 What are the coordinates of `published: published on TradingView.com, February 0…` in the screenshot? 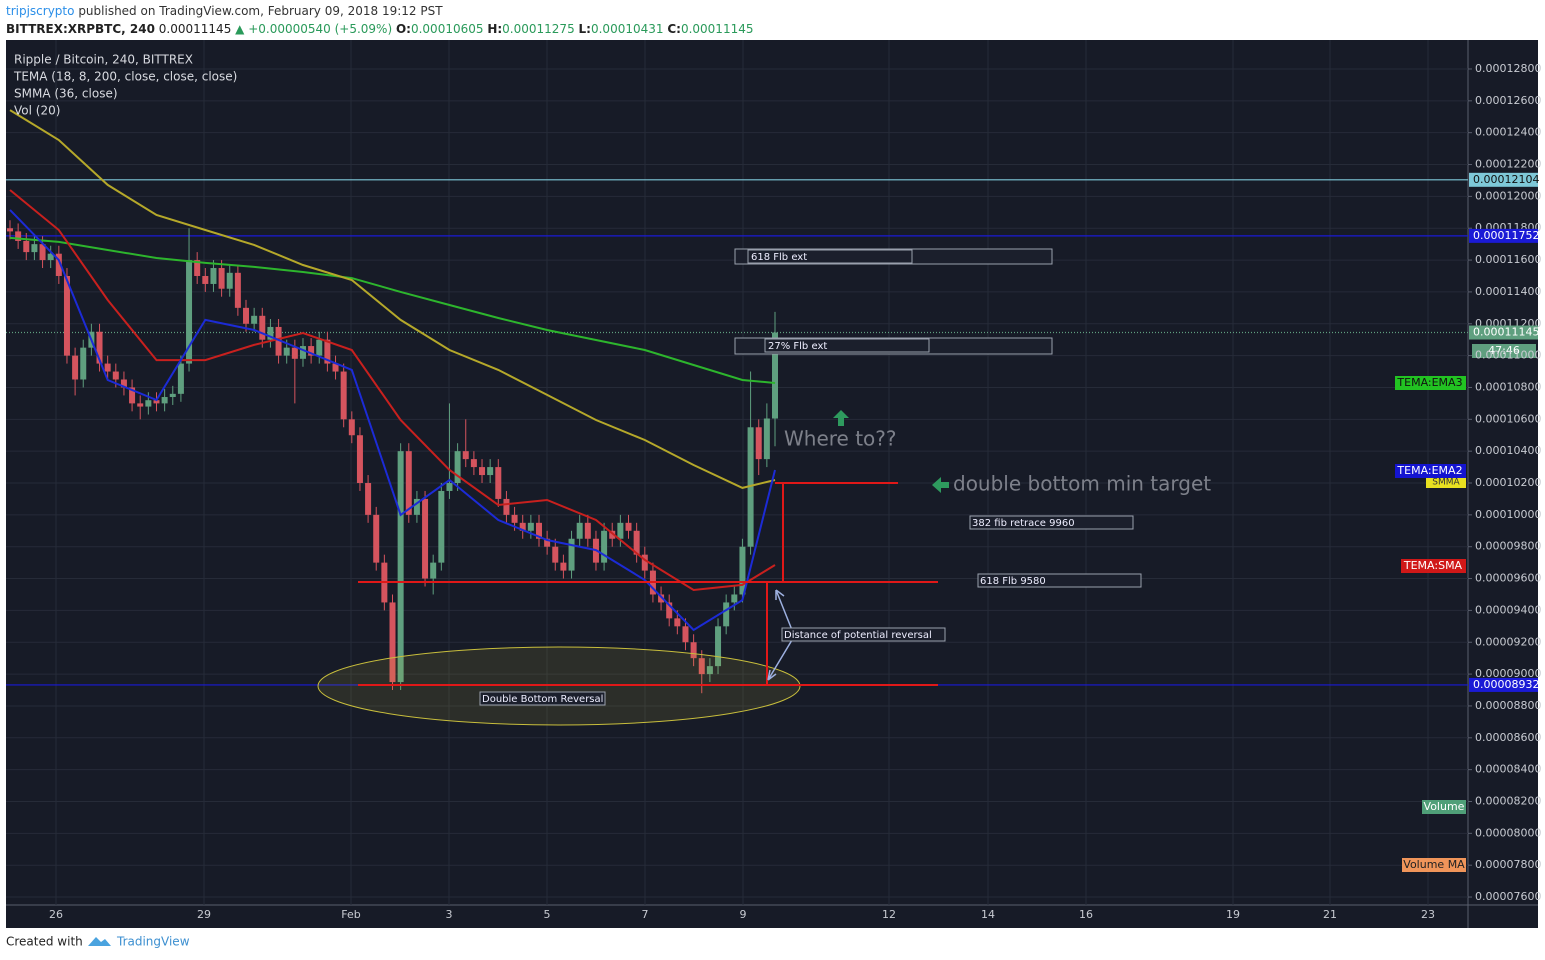 It's located at (260, 11).